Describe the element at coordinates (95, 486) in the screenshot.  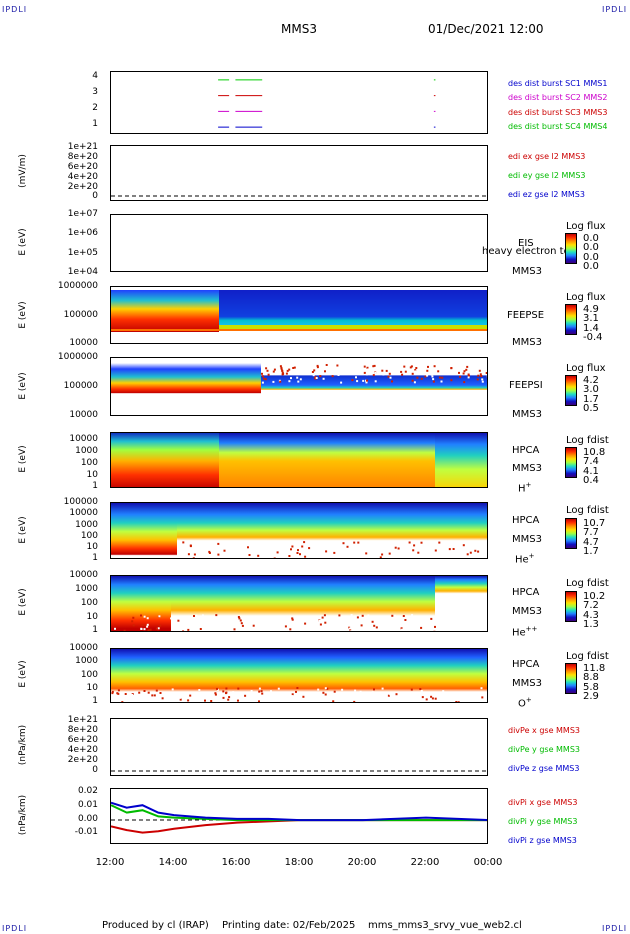
I see `hpca-h-ytick-4: 1` at that location.